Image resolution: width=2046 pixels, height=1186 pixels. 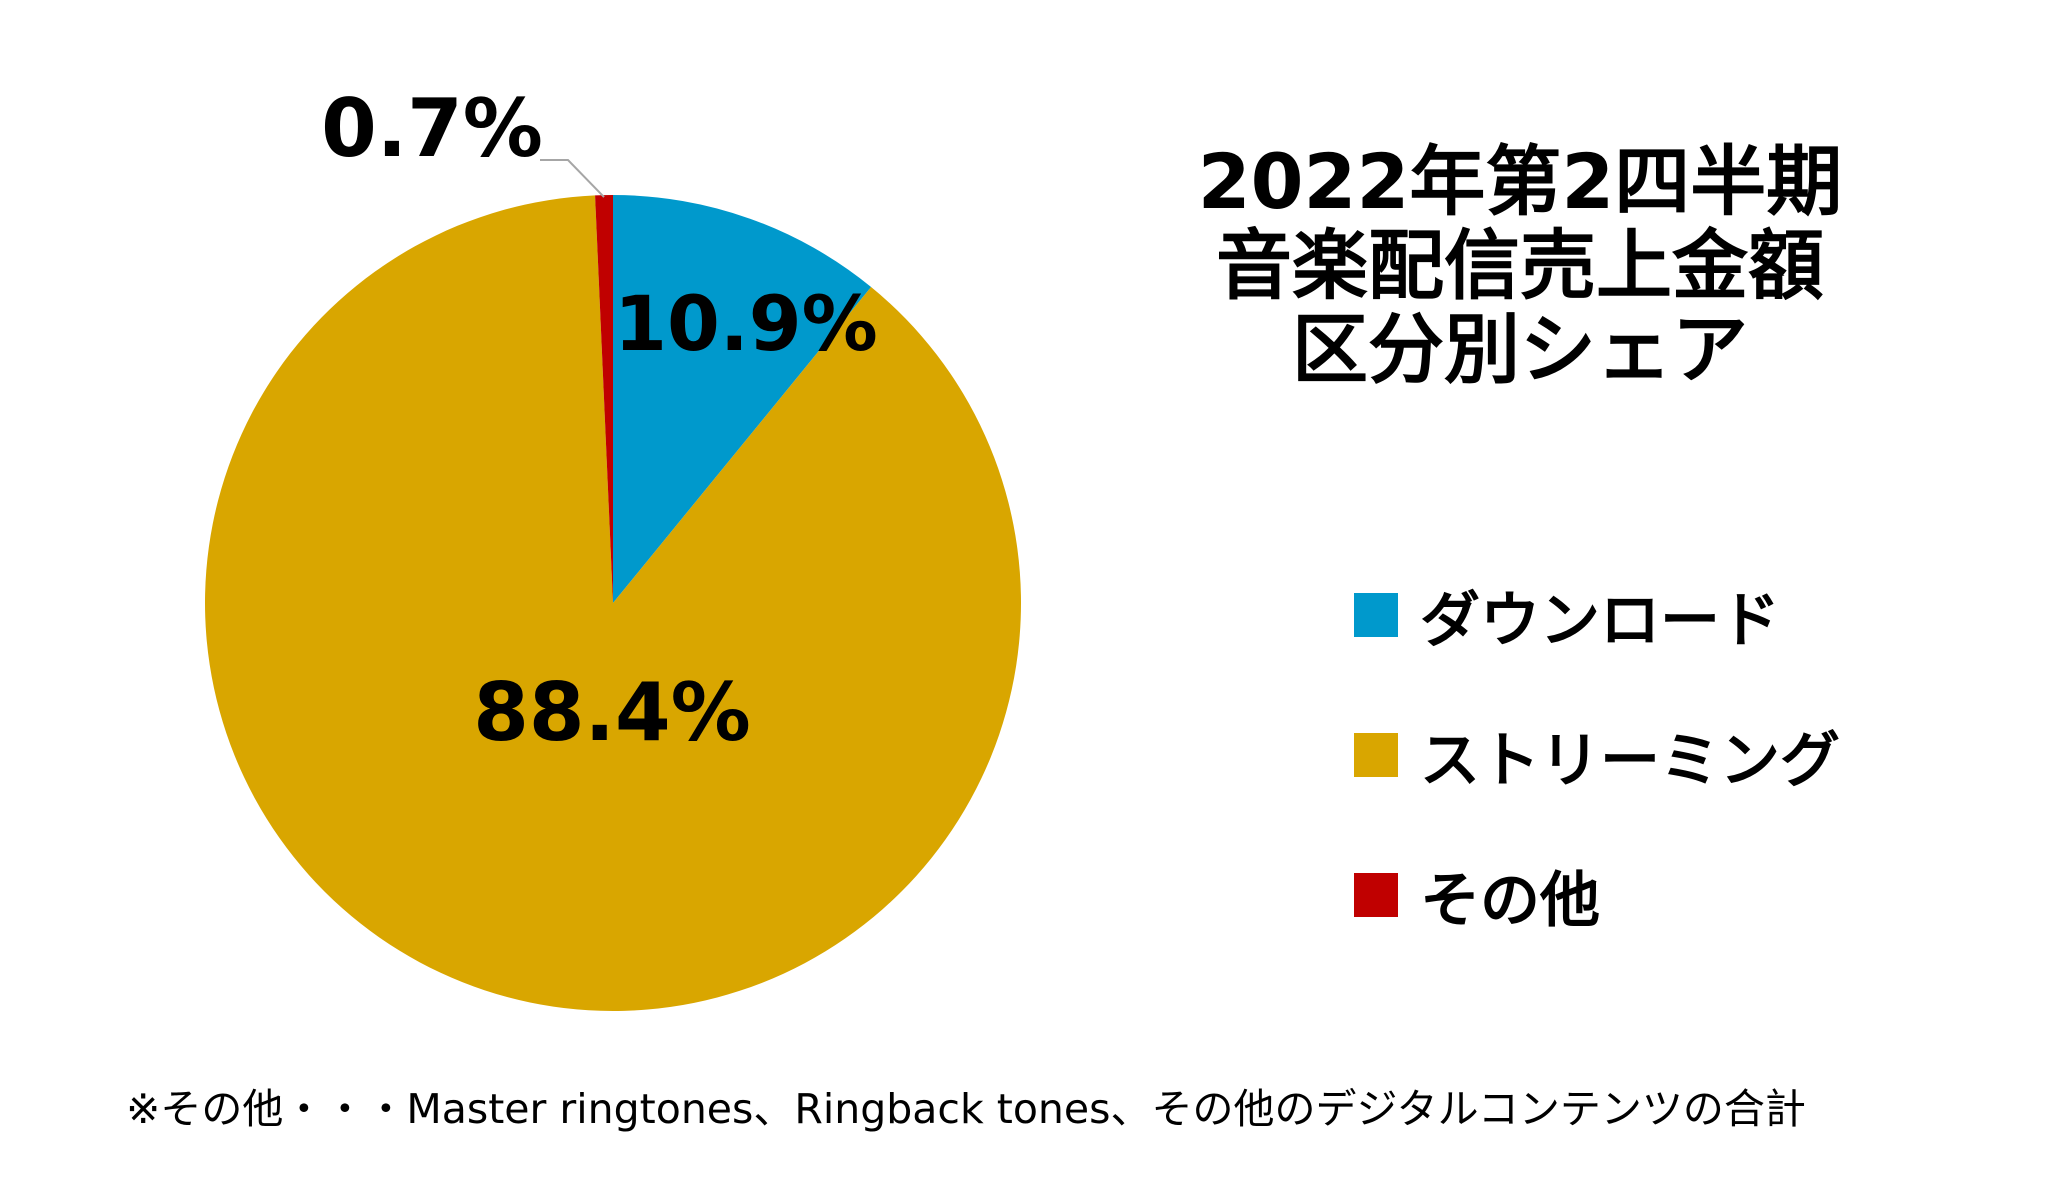 I want to click on legend-item-other: その他, so click(x=1597, y=898).